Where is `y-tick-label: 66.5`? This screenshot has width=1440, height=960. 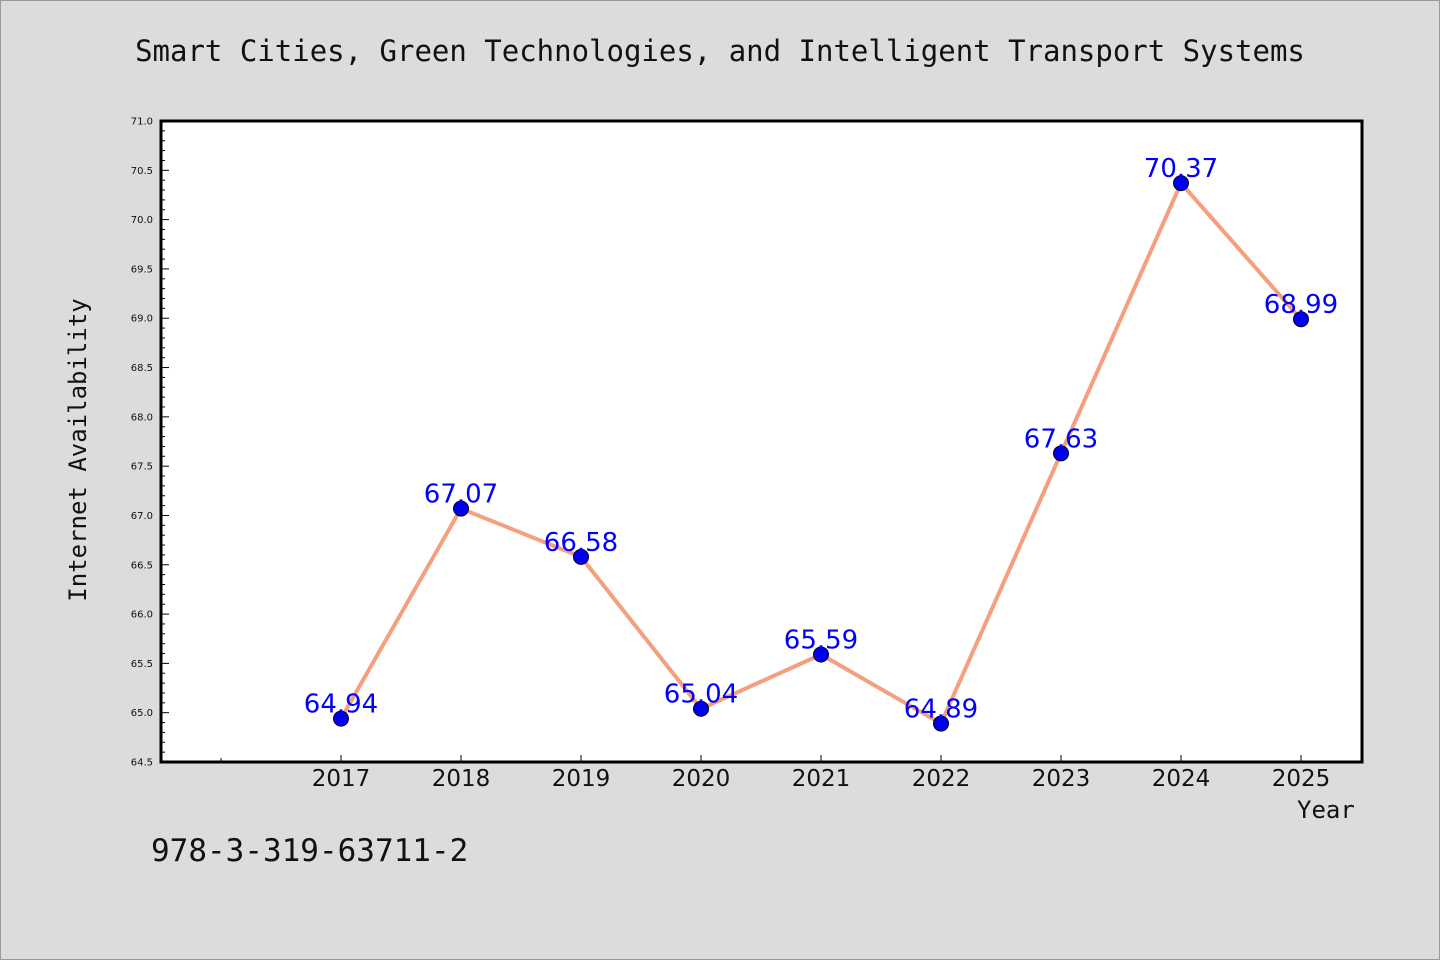
y-tick-label: 66.5 is located at coordinates (142, 565).